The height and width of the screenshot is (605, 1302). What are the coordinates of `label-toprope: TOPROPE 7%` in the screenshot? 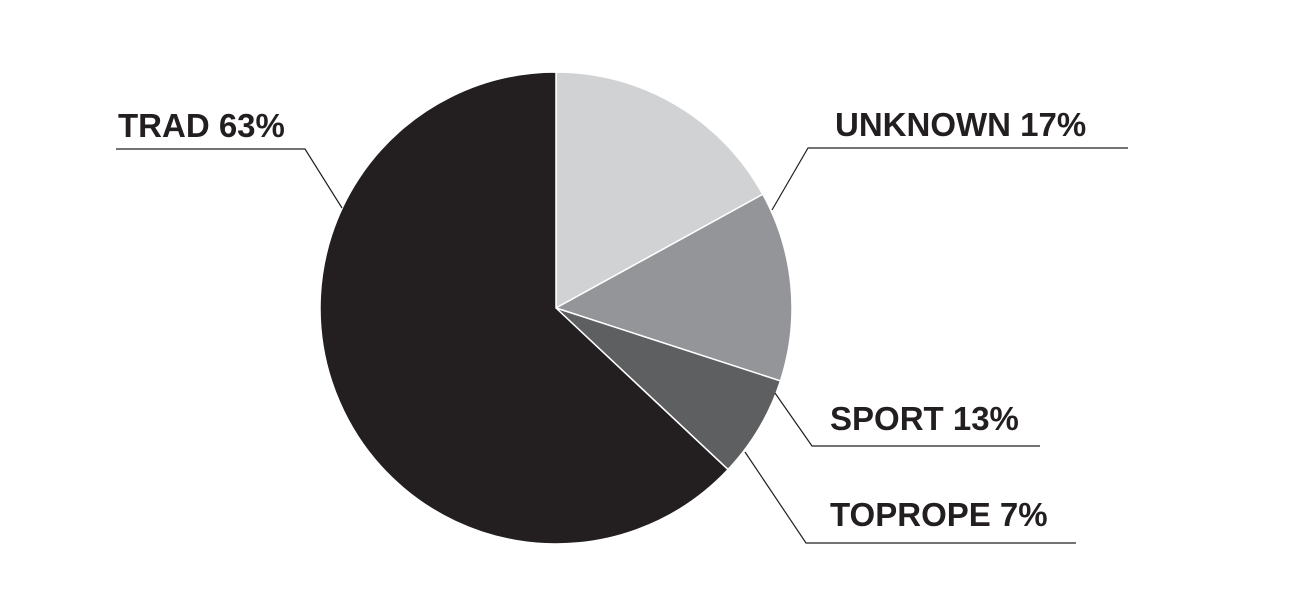 It's located at (910, 497).